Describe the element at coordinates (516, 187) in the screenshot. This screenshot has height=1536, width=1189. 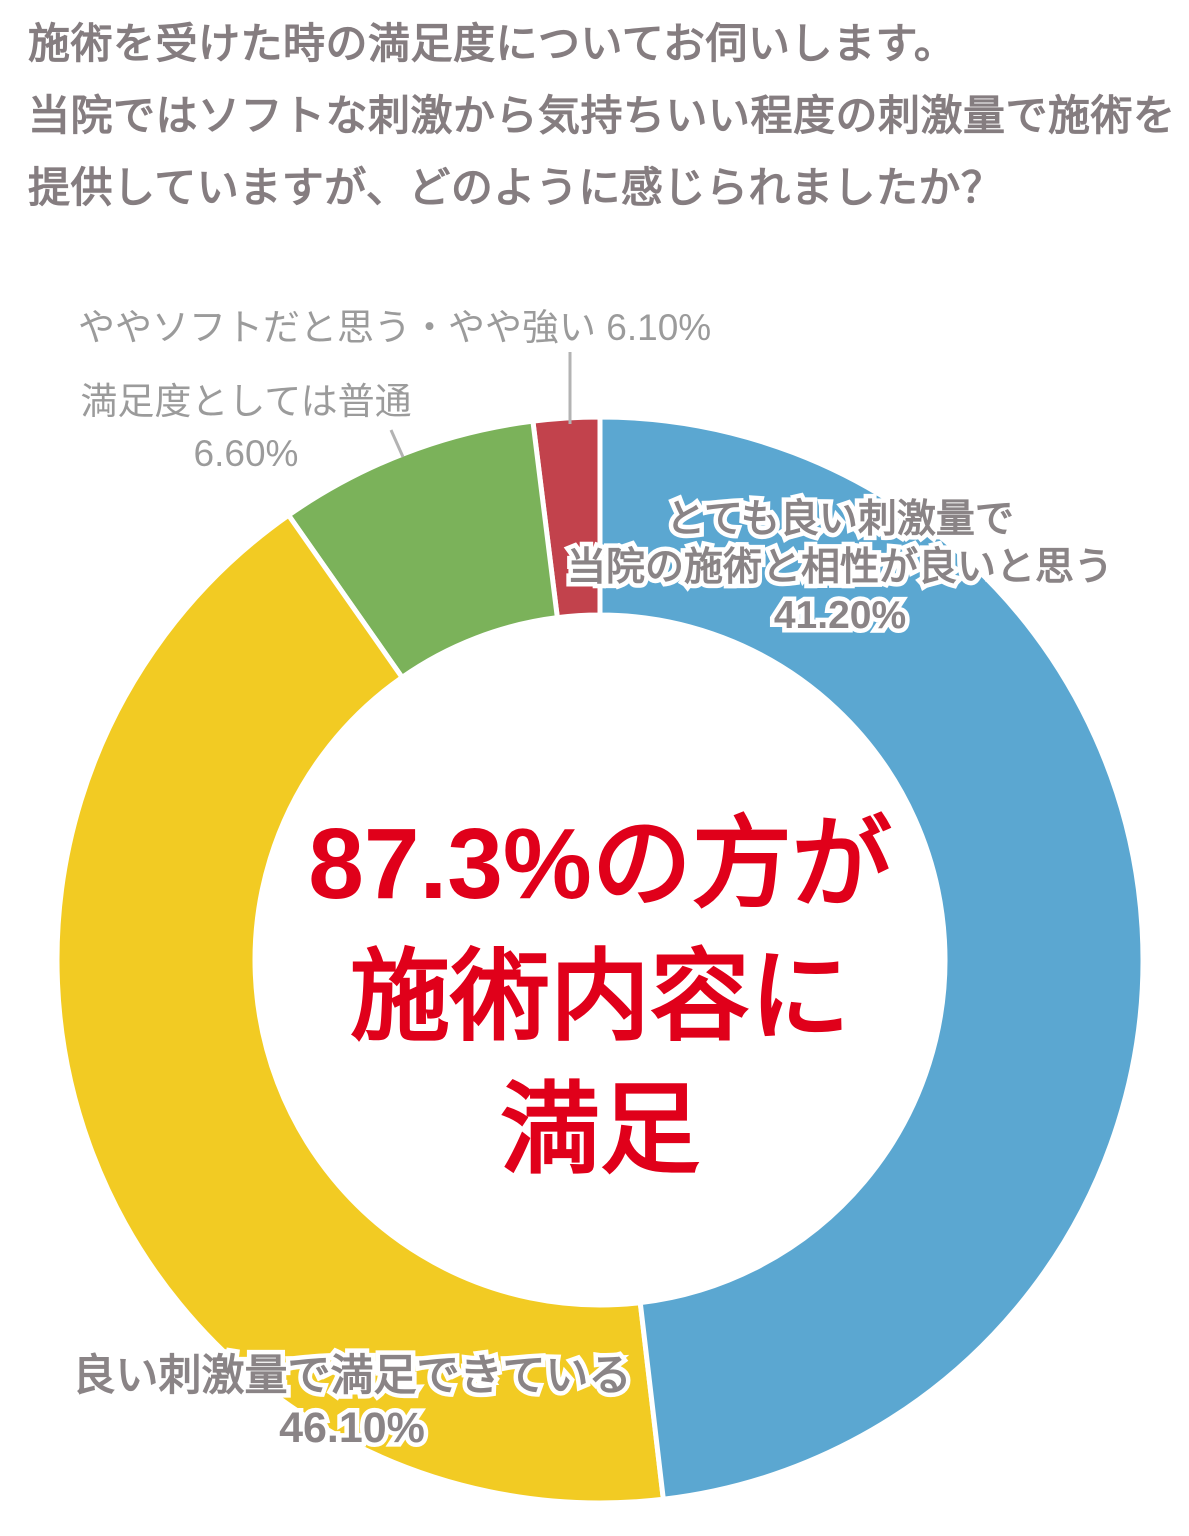
I see `survey-question-line-3: 提供していますが、どのように感じられましたか？` at that location.